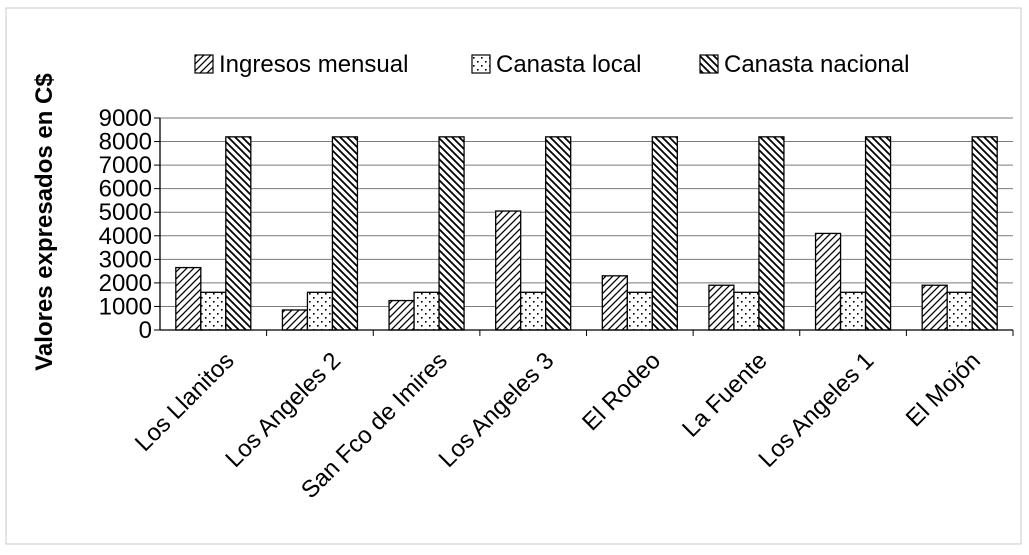  Describe the element at coordinates (125, 142) in the screenshot. I see `y-tick-label: 8000` at that location.